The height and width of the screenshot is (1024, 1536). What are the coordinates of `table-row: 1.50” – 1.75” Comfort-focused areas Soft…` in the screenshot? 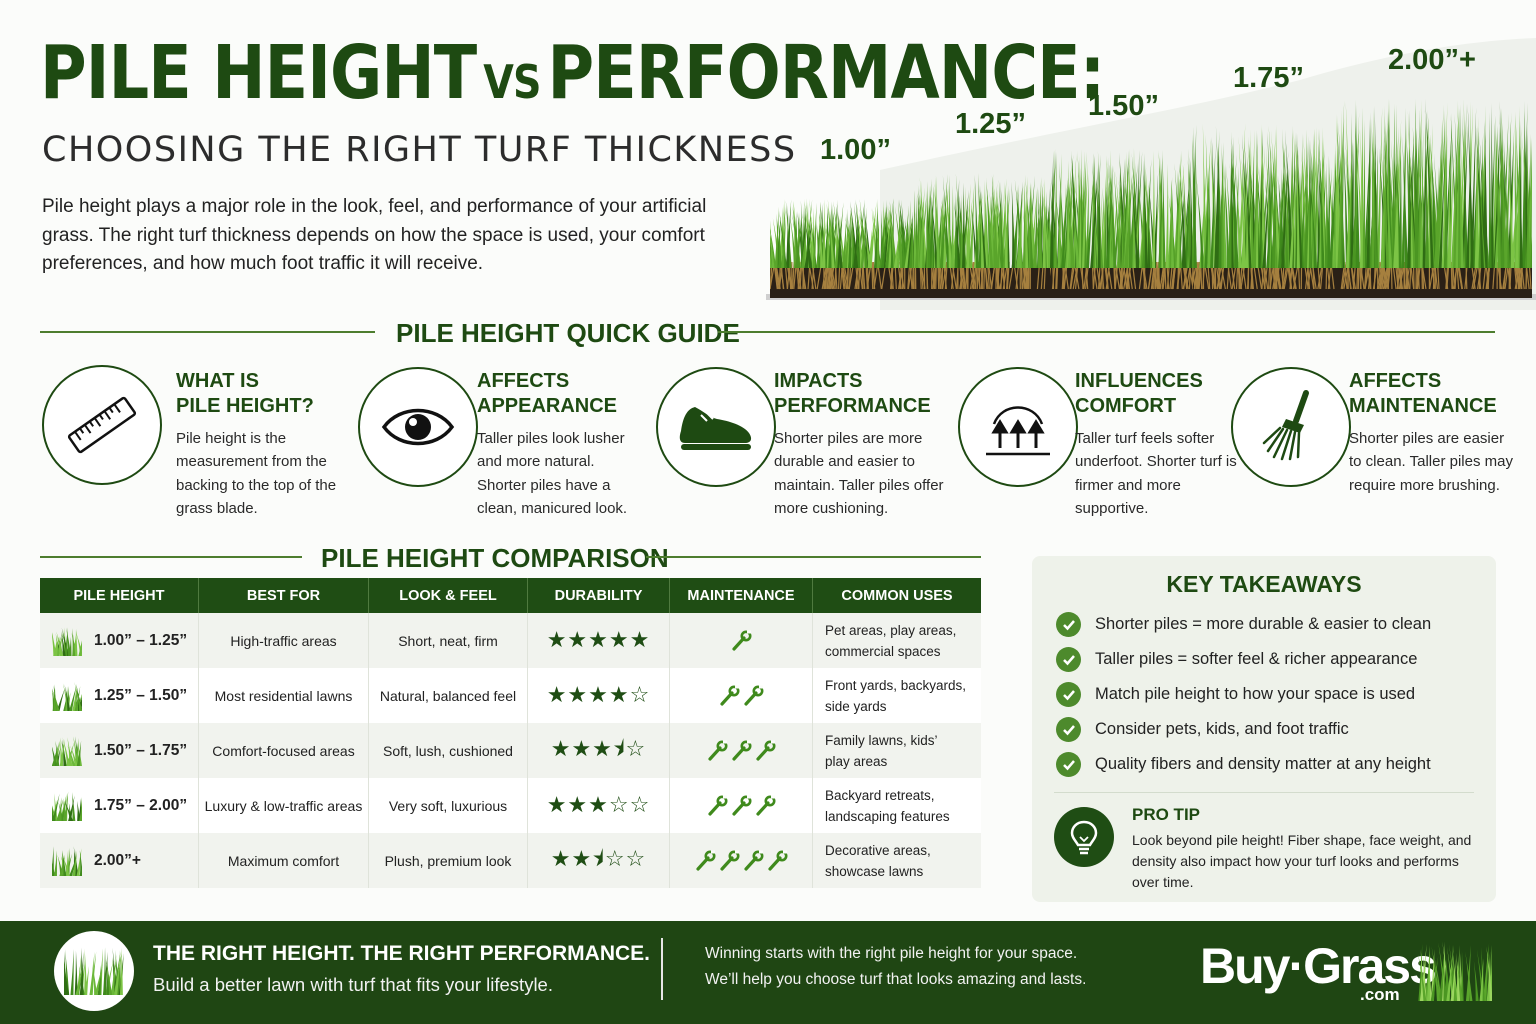 It's located at (510, 750).